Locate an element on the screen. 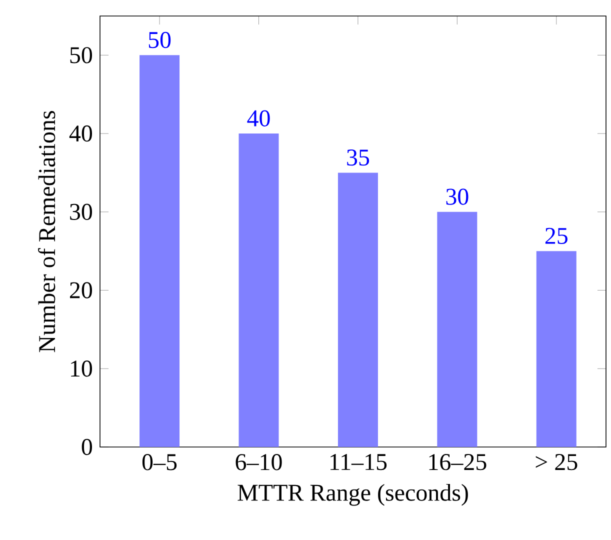 Image resolution: width=611 pixels, height=540 pixels. y-tick-label: 20 is located at coordinates (81, 290).